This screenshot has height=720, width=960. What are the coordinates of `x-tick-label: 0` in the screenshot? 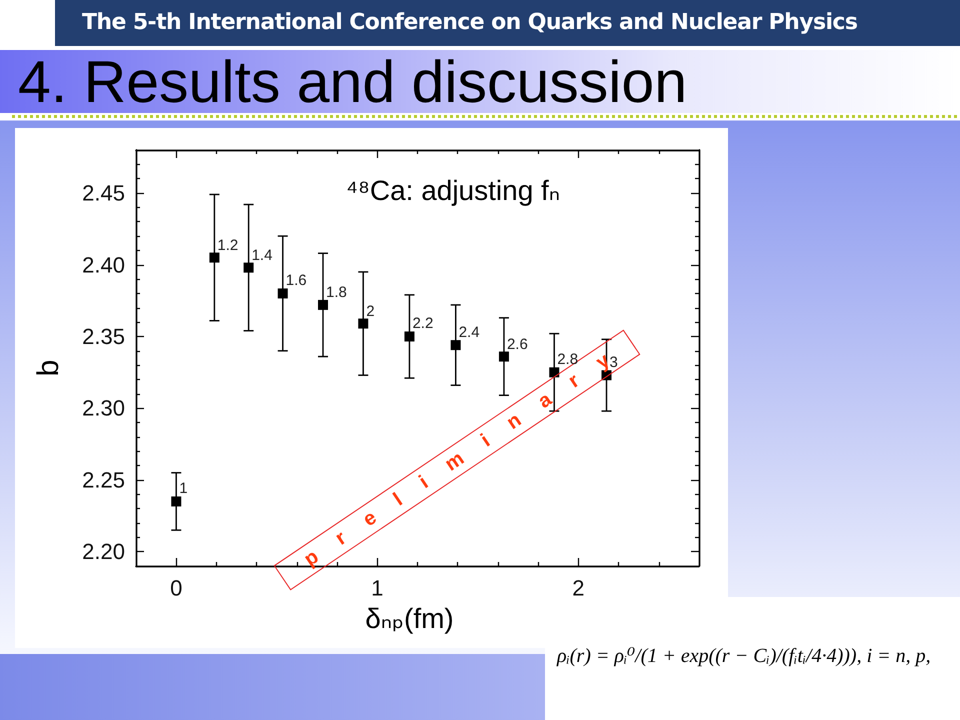 It's located at (176, 588).